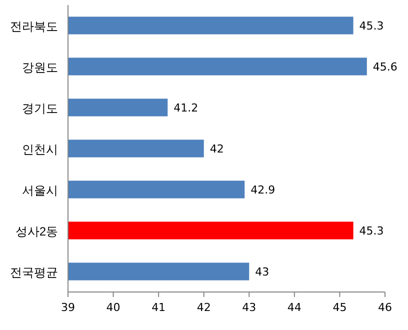 This screenshot has width=408, height=330. I want to click on y-tick-label: 강원도, so click(40, 67).